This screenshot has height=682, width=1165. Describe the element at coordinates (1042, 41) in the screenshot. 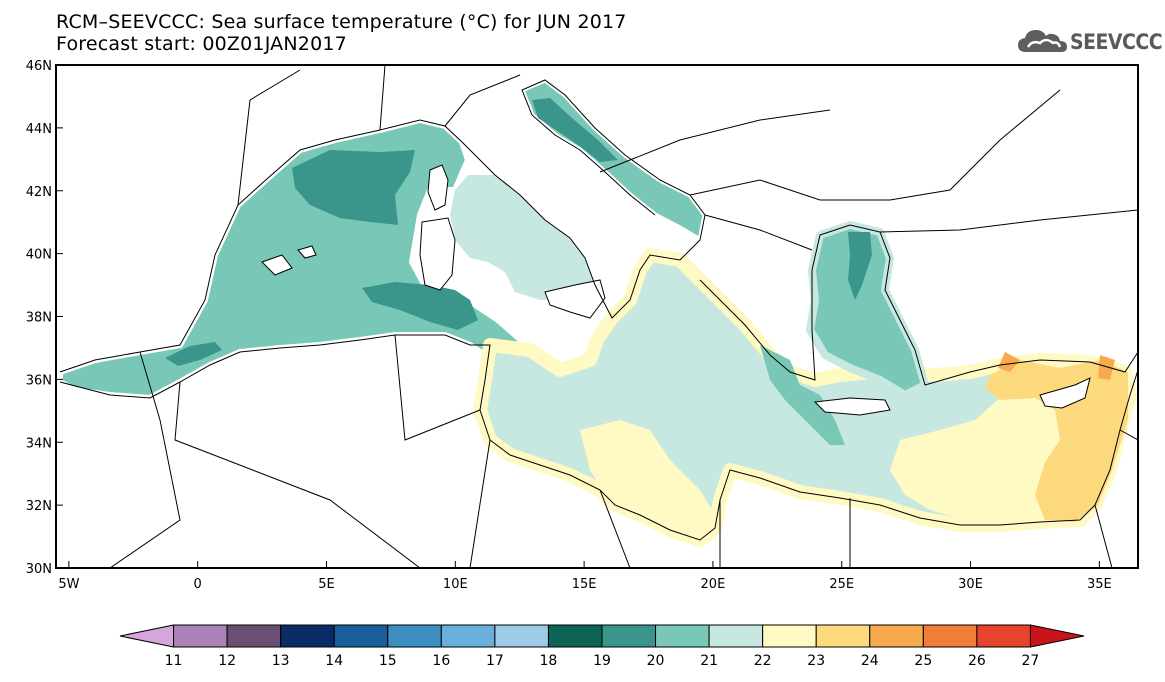

I see `cloud-icon` at that location.